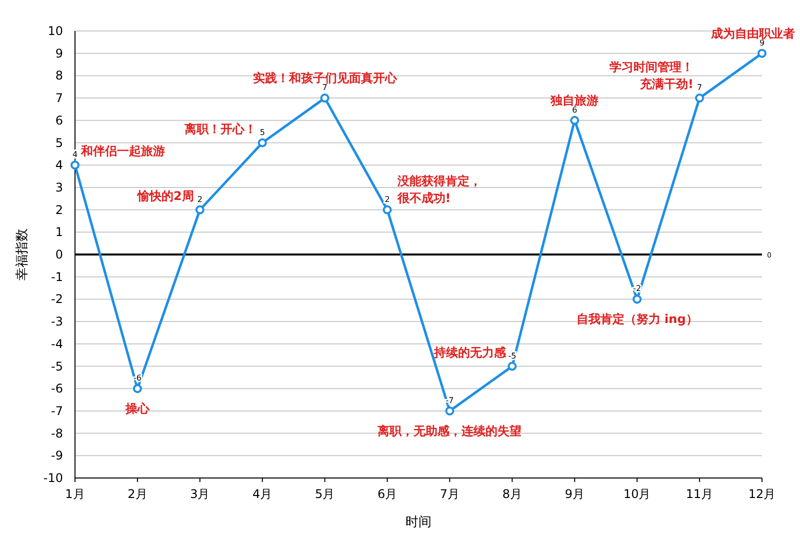 Image resolution: width=800 pixels, height=541 pixels. I want to click on y-tick-label: -3, so click(57, 321).